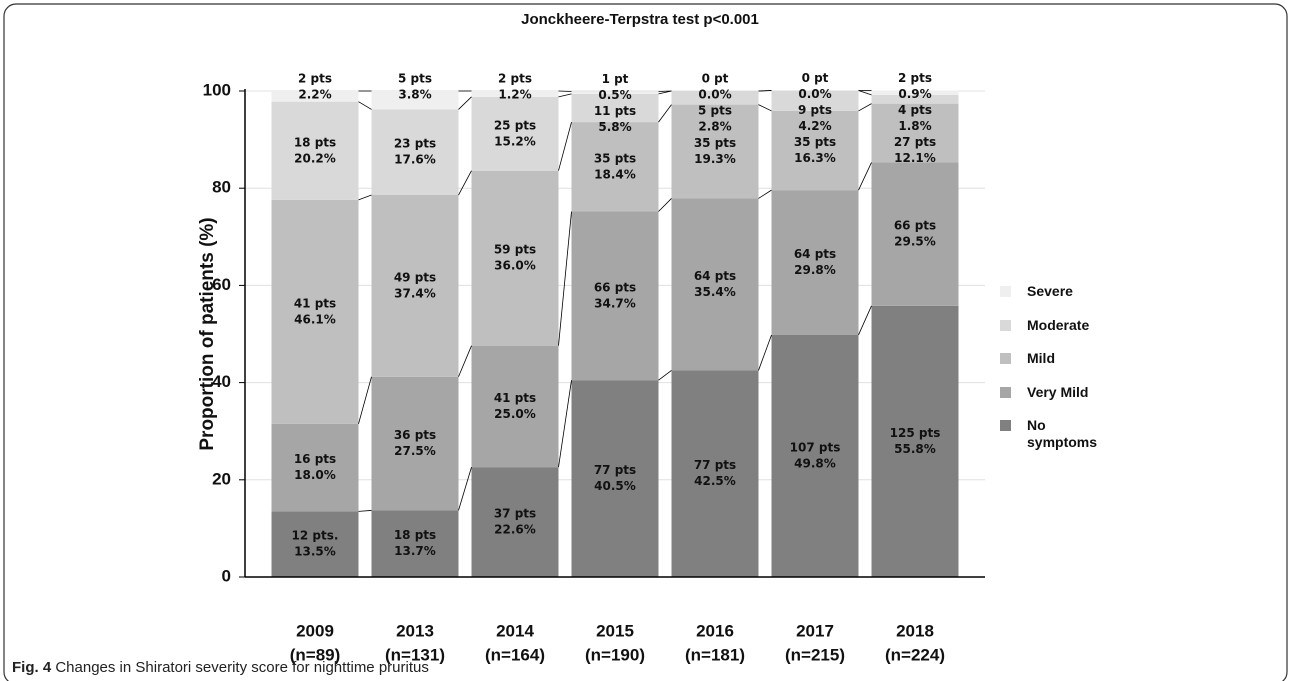 The height and width of the screenshot is (681, 1292). Describe the element at coordinates (1058, 324) in the screenshot. I see `legend-label: Moderate` at that location.